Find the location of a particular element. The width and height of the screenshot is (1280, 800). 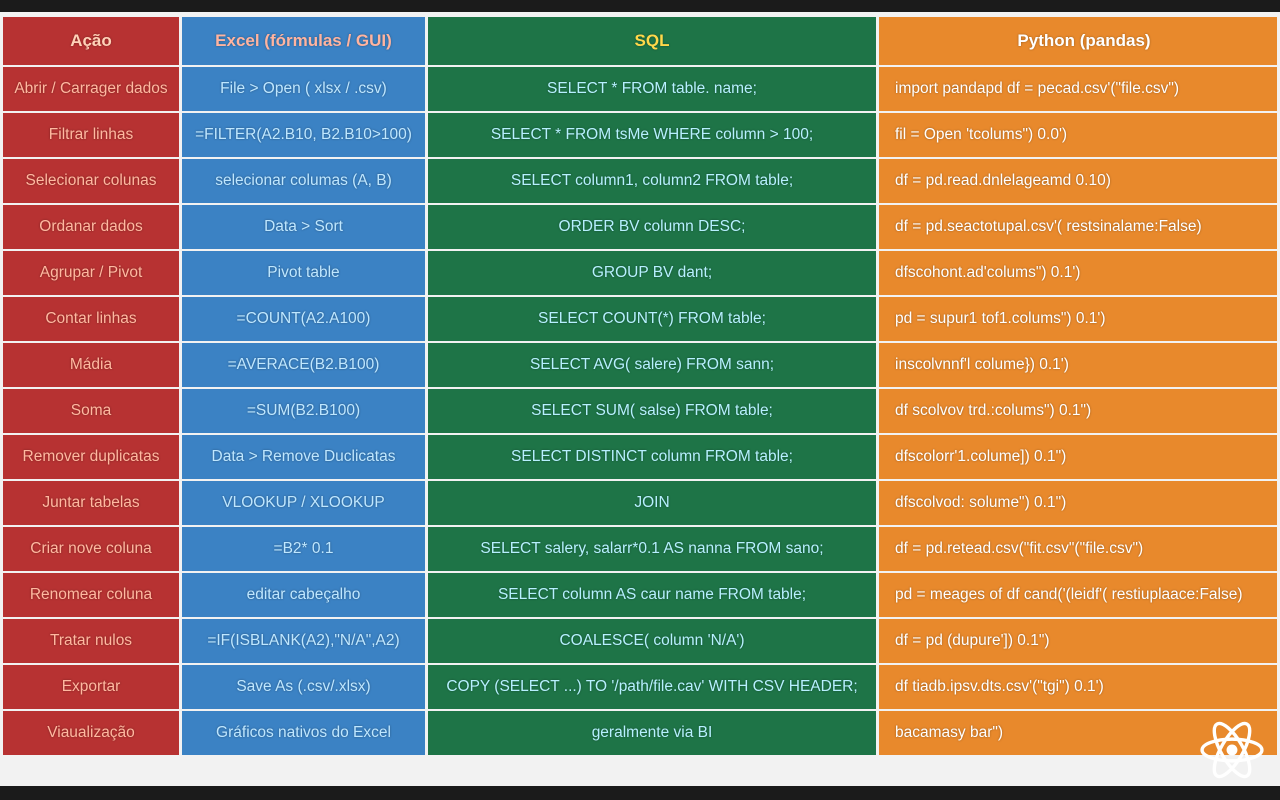

cell-sql: SELECT SUM( salse) FROM table; is located at coordinates (652, 411).